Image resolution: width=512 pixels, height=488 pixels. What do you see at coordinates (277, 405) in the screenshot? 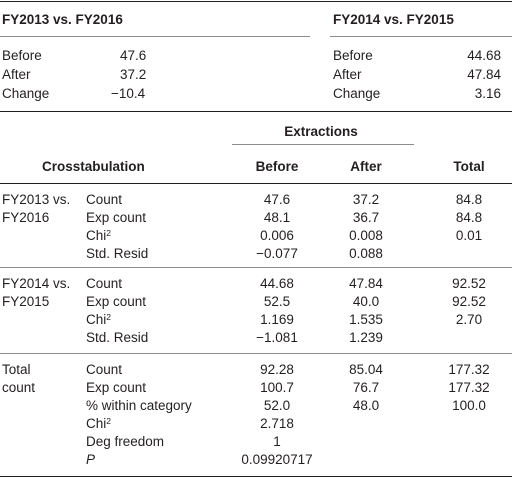
I see `cell-before: 52.0` at bounding box center [277, 405].